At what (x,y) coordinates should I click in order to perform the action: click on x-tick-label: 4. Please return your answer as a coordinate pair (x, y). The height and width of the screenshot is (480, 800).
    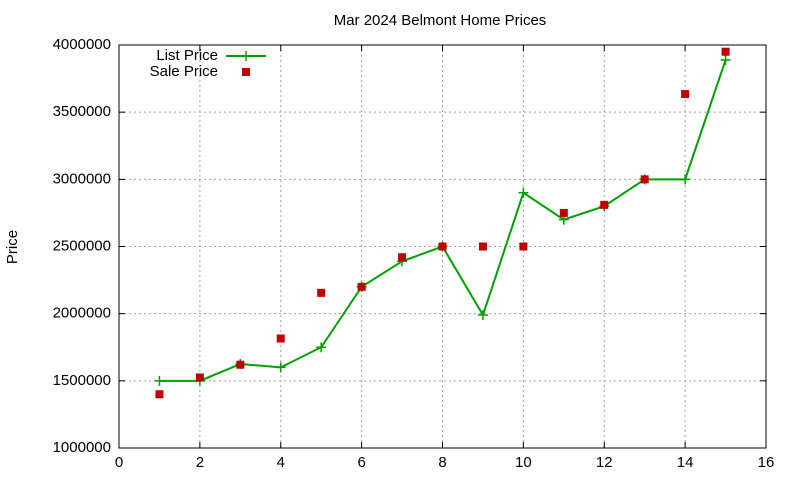
    Looking at the image, I should click on (281, 462).